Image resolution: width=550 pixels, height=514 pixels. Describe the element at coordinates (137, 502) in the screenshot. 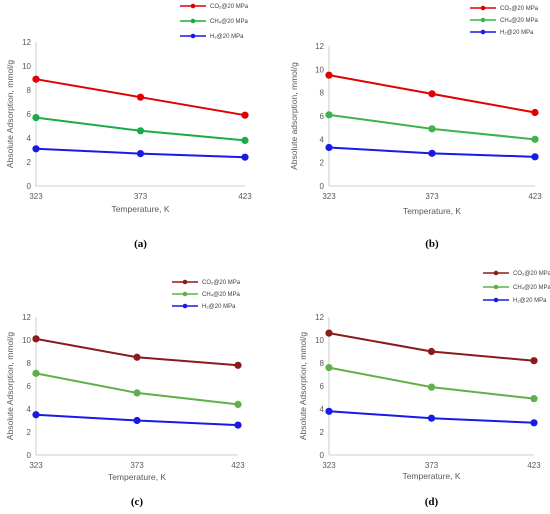

I see `panel-caption: (c)` at that location.